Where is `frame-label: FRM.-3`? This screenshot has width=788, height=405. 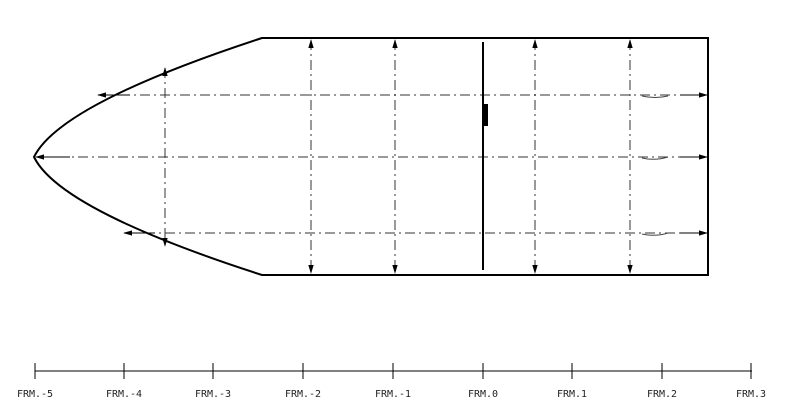 frame-label: FRM.-3 is located at coordinates (213, 394).